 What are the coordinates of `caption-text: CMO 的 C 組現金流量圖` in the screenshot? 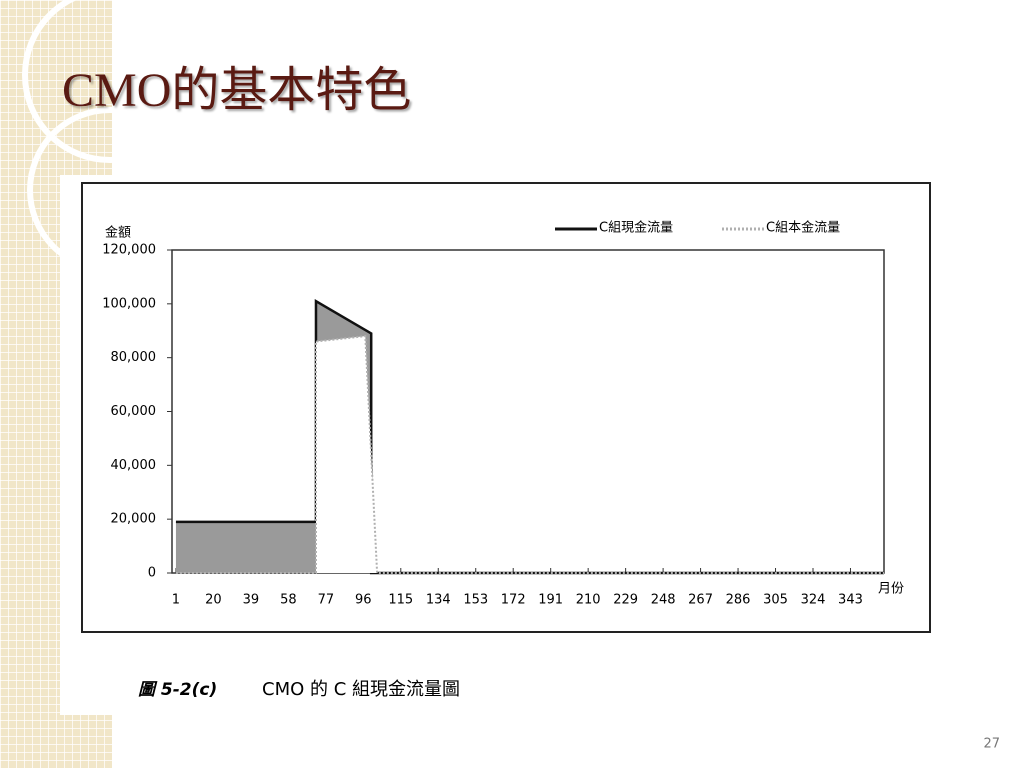 It's located at (361, 689).